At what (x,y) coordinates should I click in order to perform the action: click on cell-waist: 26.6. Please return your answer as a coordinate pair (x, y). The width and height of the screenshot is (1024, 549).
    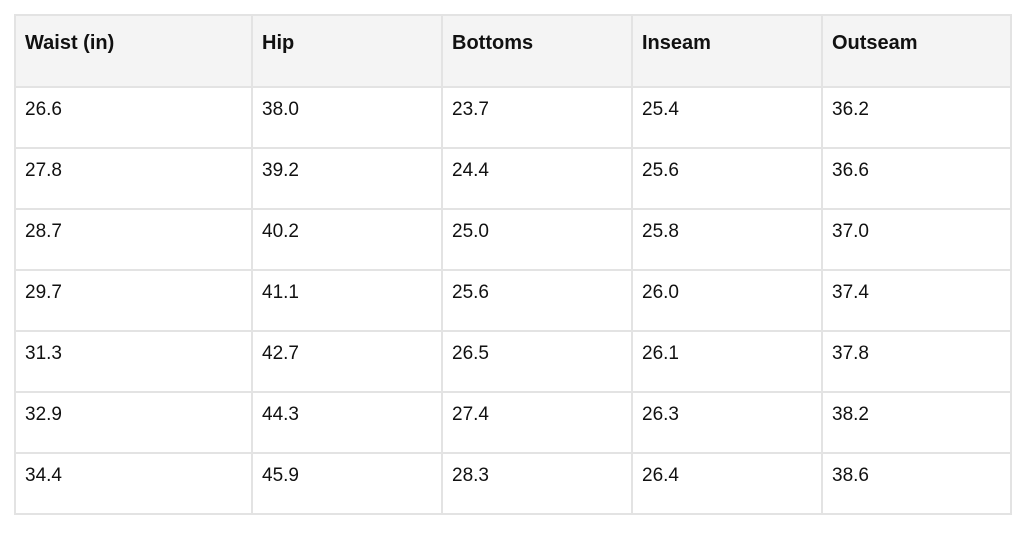
    Looking at the image, I should click on (133, 117).